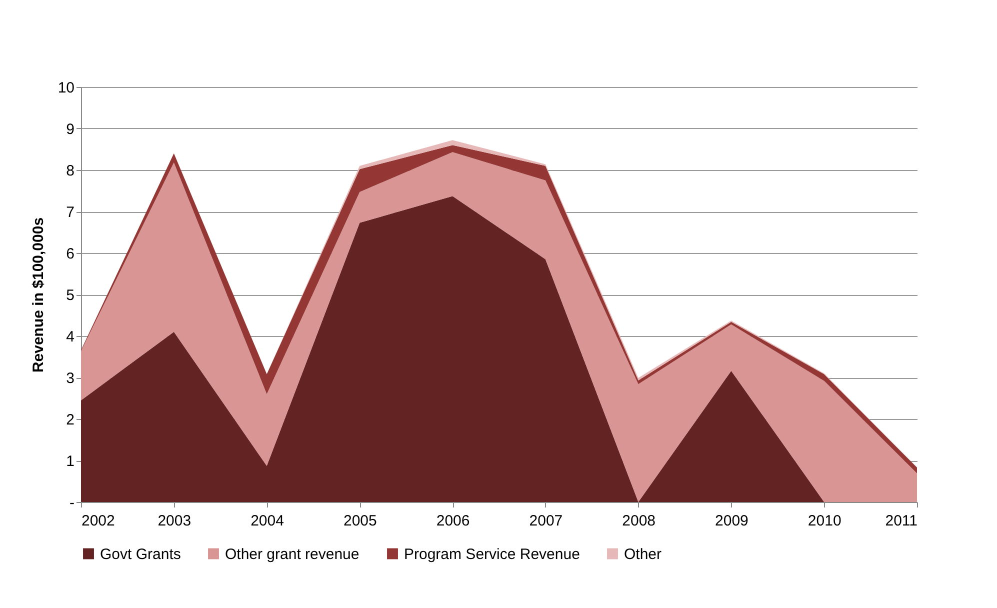 This screenshot has width=997, height=608. What do you see at coordinates (38, 295) in the screenshot?
I see `y-axis-title: Revenue in $100,000s` at bounding box center [38, 295].